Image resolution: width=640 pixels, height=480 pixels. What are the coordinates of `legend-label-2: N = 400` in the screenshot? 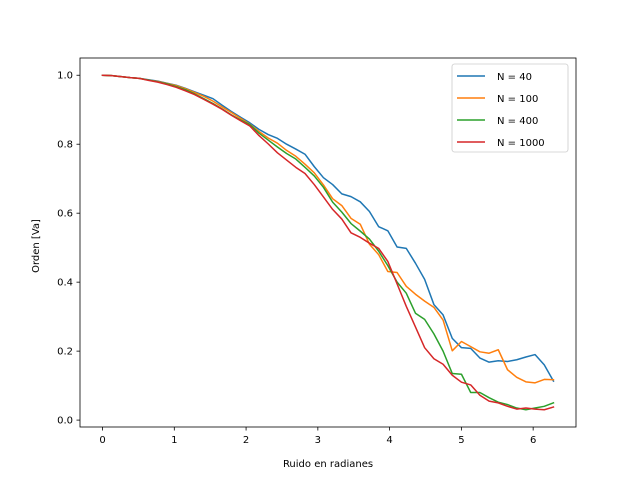 It's located at (517, 121).